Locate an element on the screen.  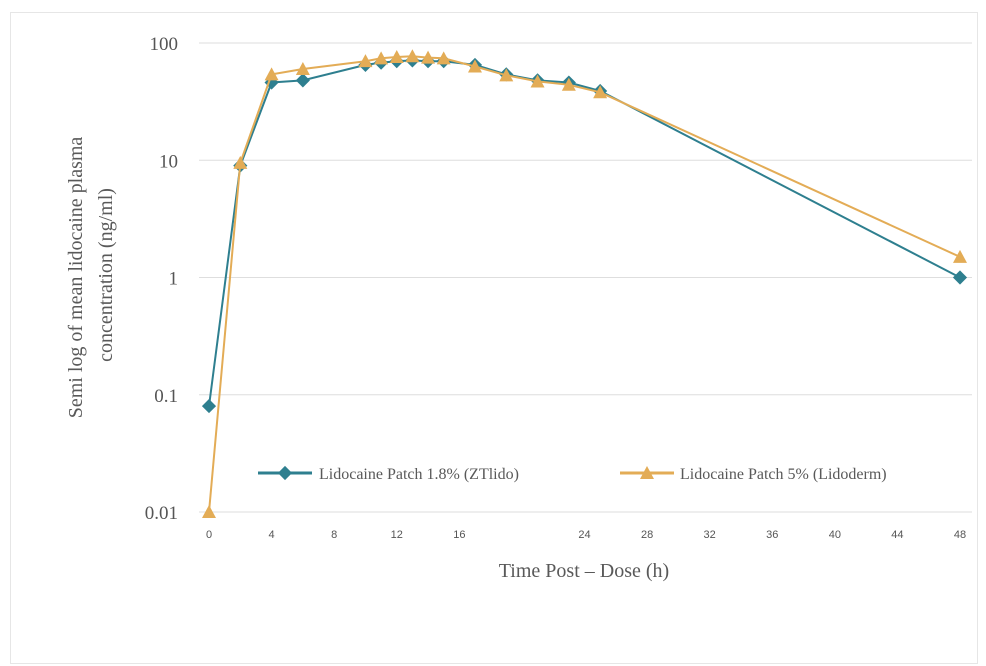
y-axis-ticks: 100 10 1 0.1 0.01 is located at coordinates (161, 279).